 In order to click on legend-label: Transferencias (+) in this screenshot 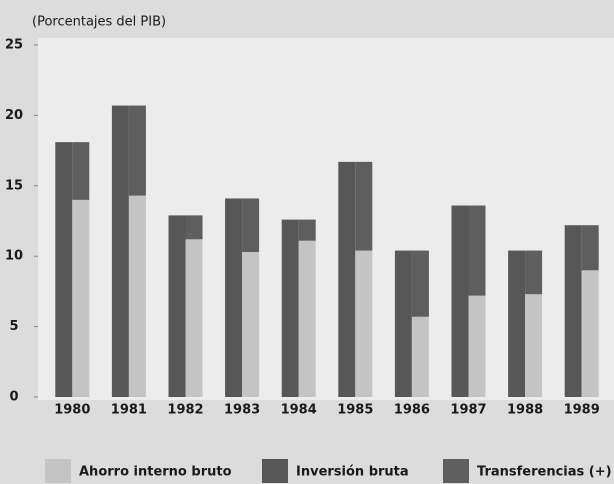, I will do `click(544, 472)`.